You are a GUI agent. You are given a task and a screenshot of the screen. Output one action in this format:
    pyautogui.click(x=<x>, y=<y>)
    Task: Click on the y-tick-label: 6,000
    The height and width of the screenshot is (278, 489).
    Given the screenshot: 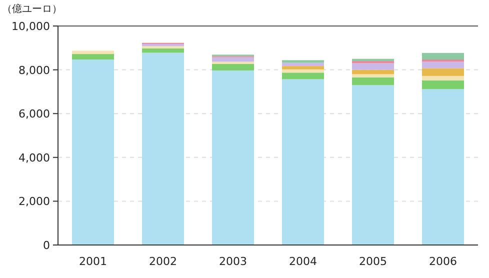 What is the action you would take?
    pyautogui.click(x=34, y=114)
    